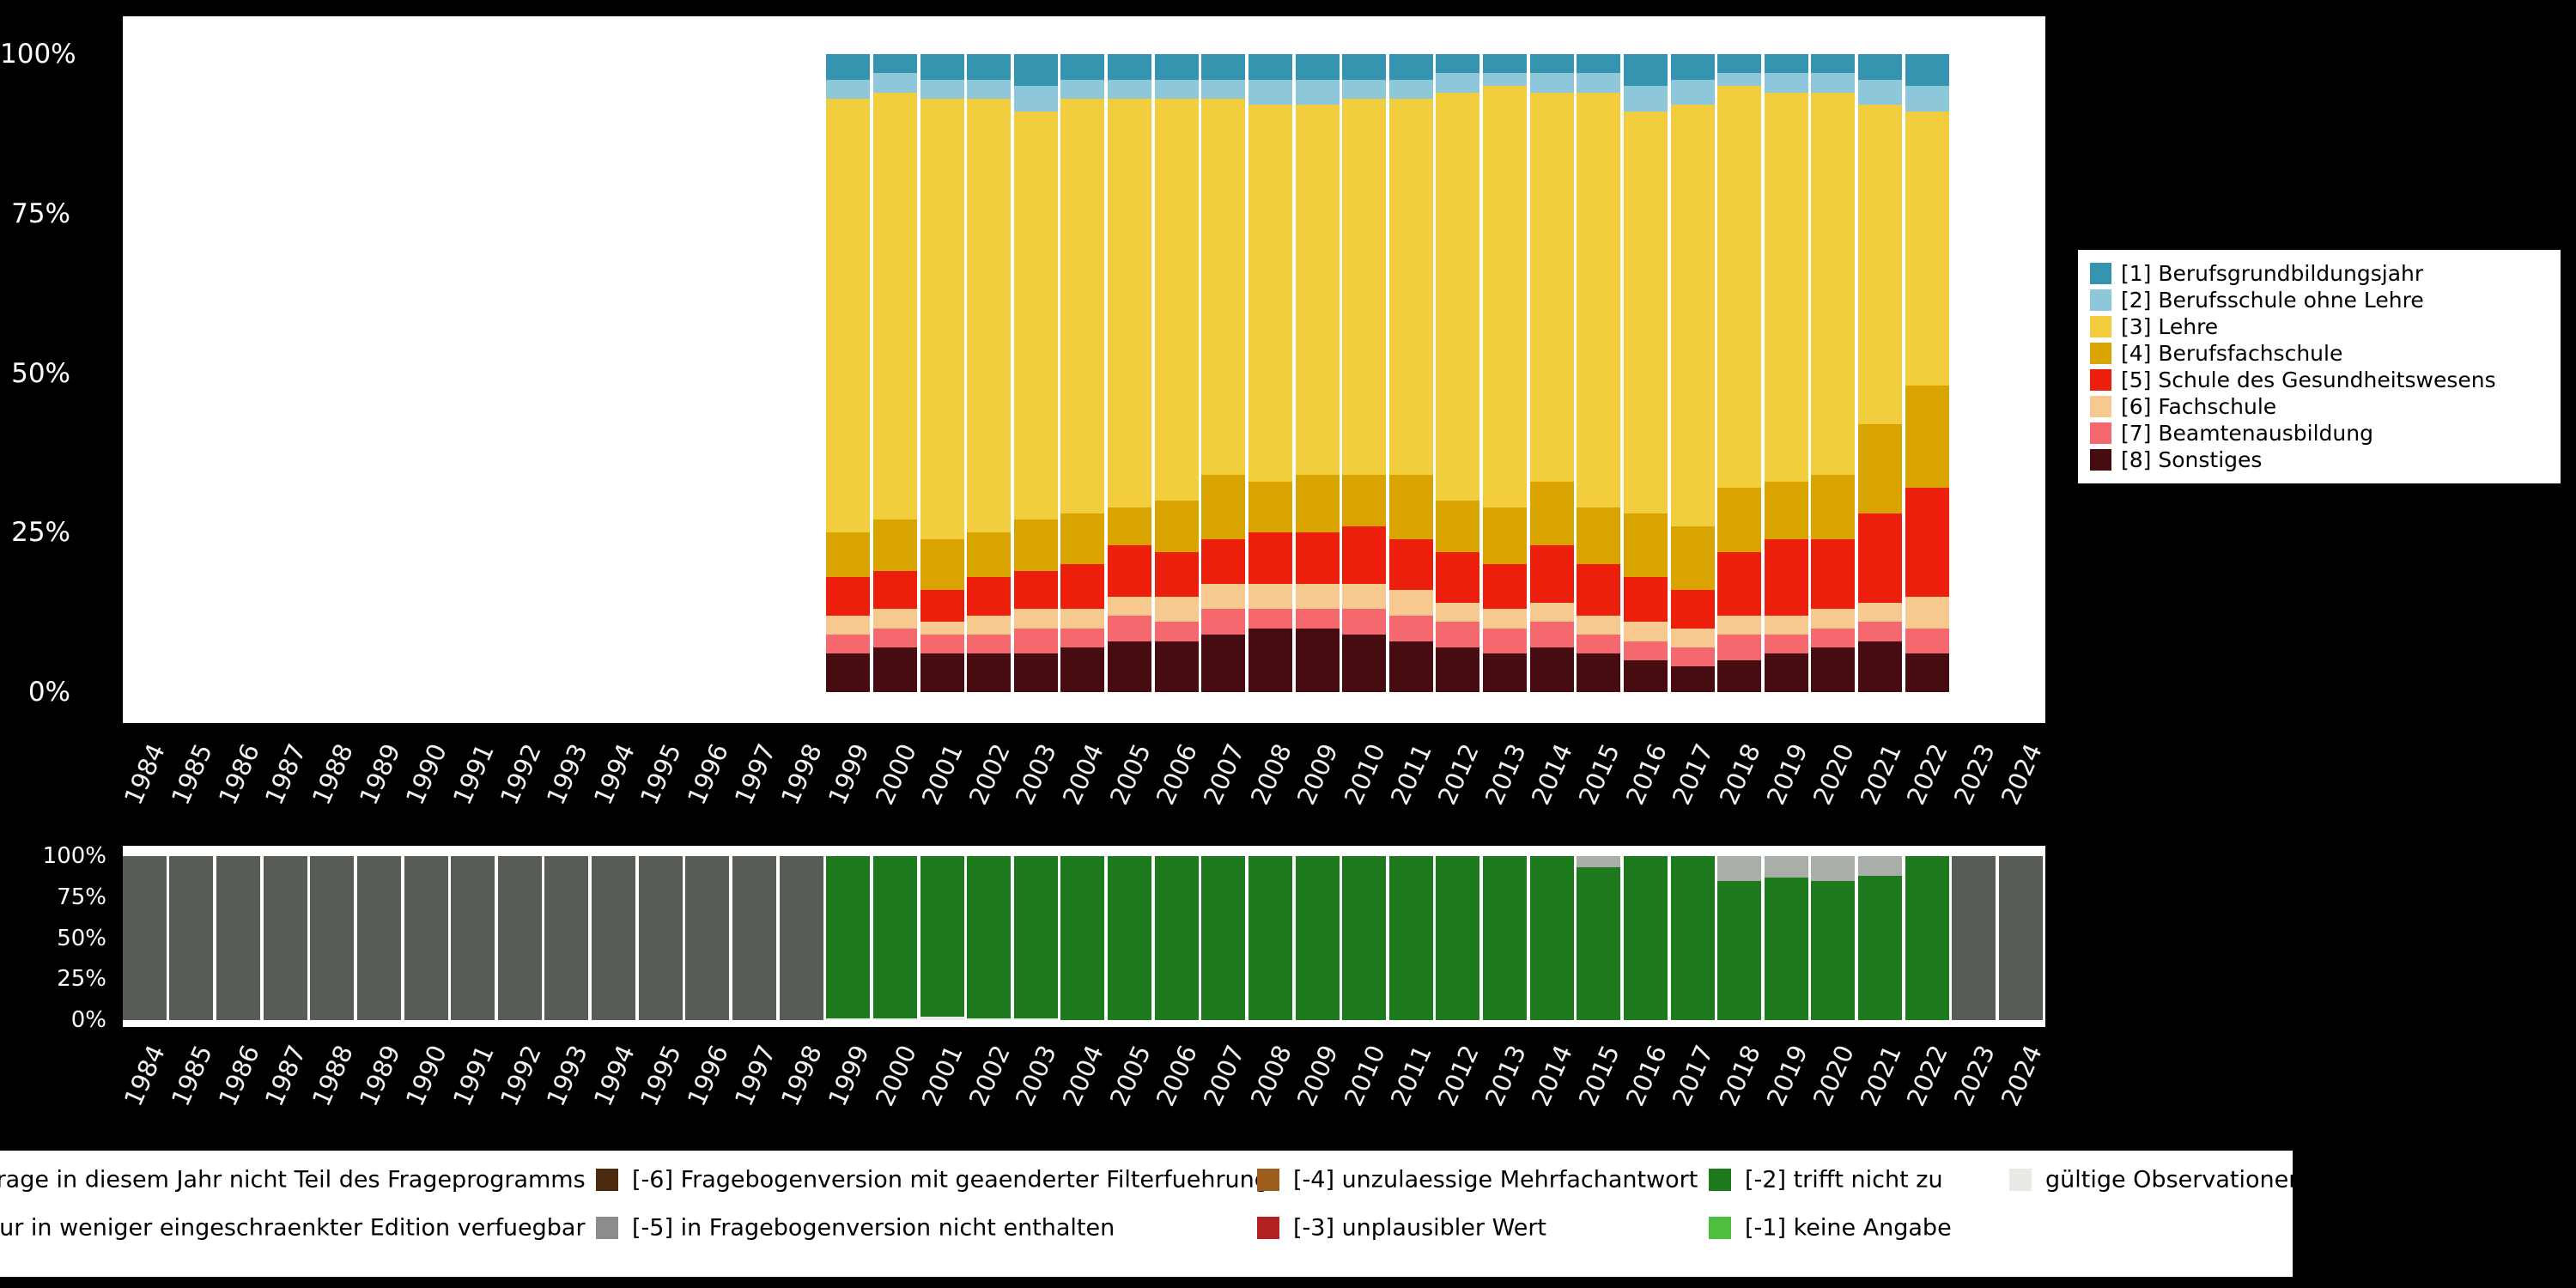 The width and height of the screenshot is (2576, 1288). What do you see at coordinates (191, 938) in the screenshot?
I see `stacked-bar-1985` at bounding box center [191, 938].